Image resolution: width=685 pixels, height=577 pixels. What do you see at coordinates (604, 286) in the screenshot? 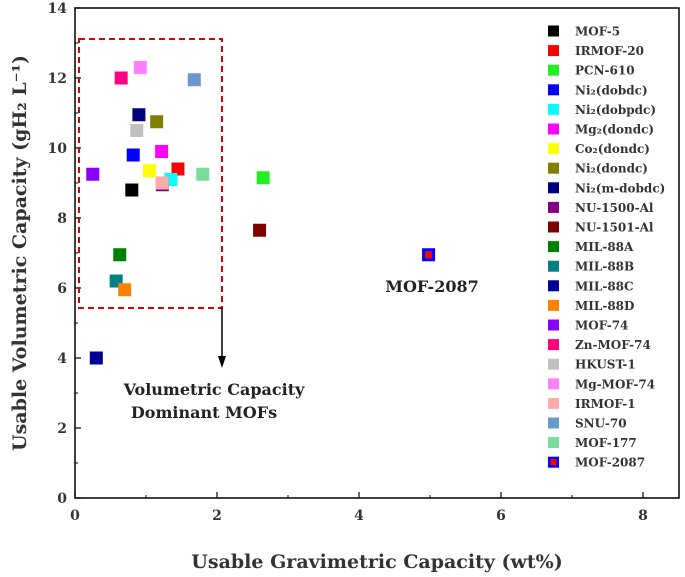
I see `legend-label-mil-88c: MIL-88C` at bounding box center [604, 286].